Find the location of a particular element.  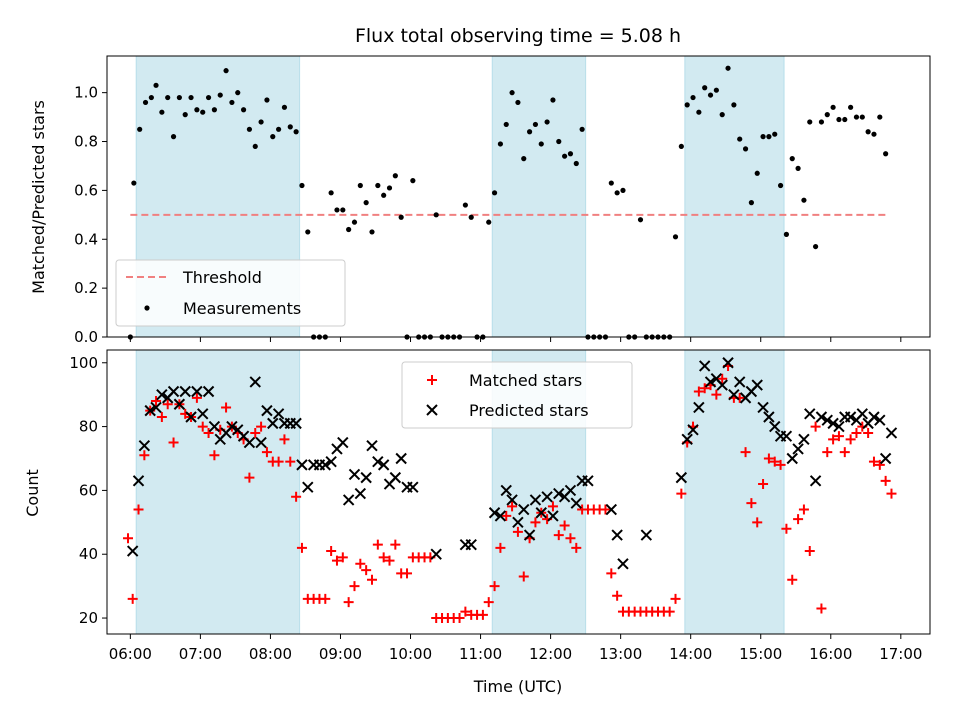

legend-threshold-label: Threshold is located at coordinates (222, 277).